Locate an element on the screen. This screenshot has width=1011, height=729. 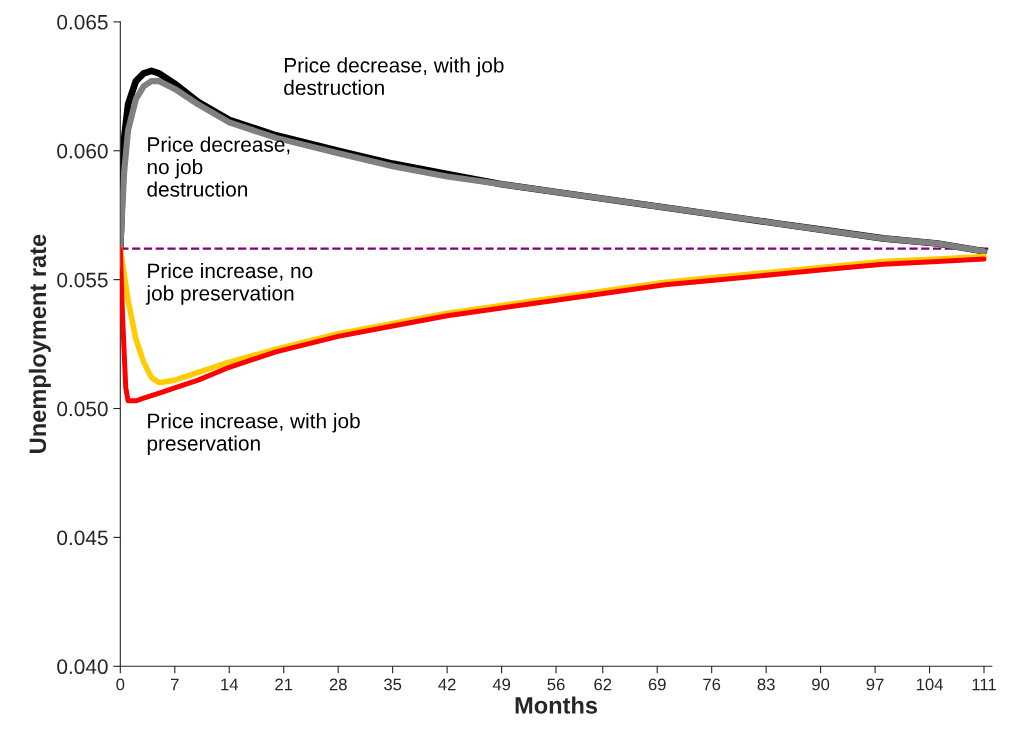
y-tick-label: 0.050 is located at coordinates (82, 409).